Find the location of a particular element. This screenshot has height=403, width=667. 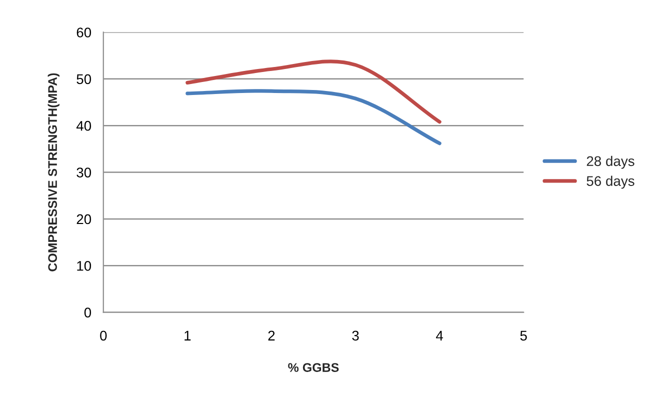

y-tick-label: 0 is located at coordinates (88, 313).